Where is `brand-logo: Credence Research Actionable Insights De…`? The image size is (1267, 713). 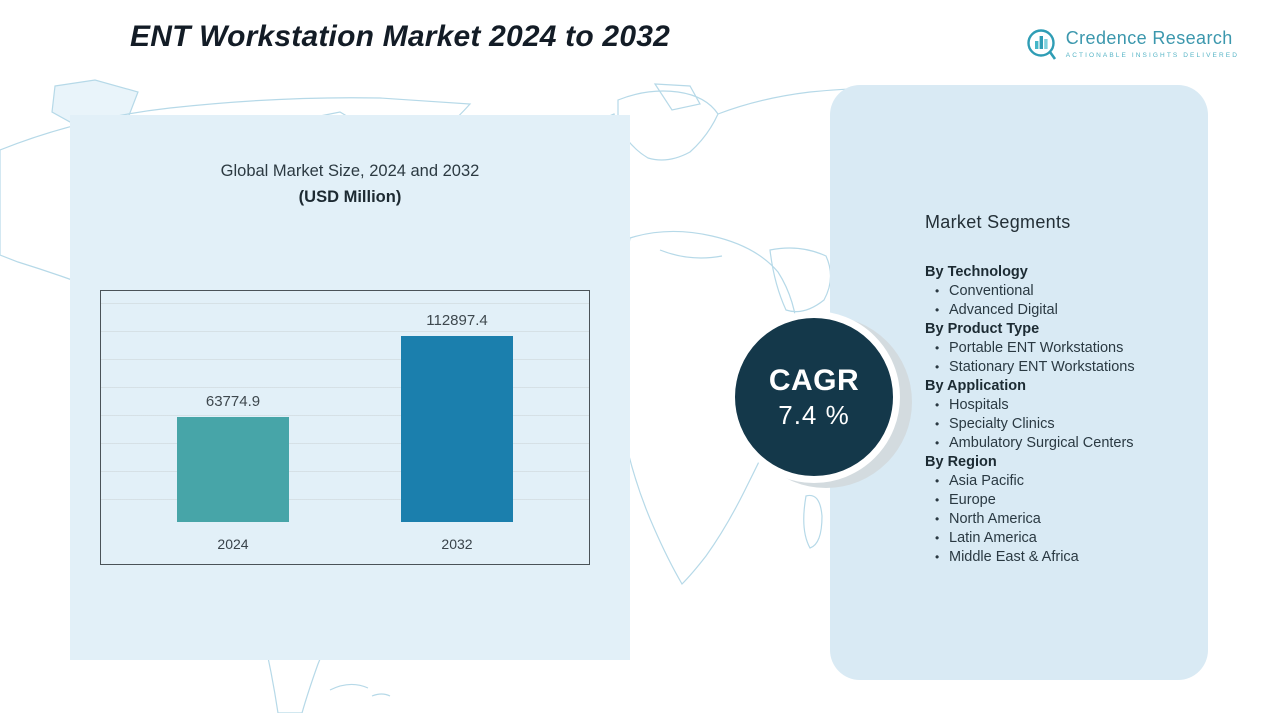 brand-logo: Credence Research Actionable Insights De… is located at coordinates (1132, 45).